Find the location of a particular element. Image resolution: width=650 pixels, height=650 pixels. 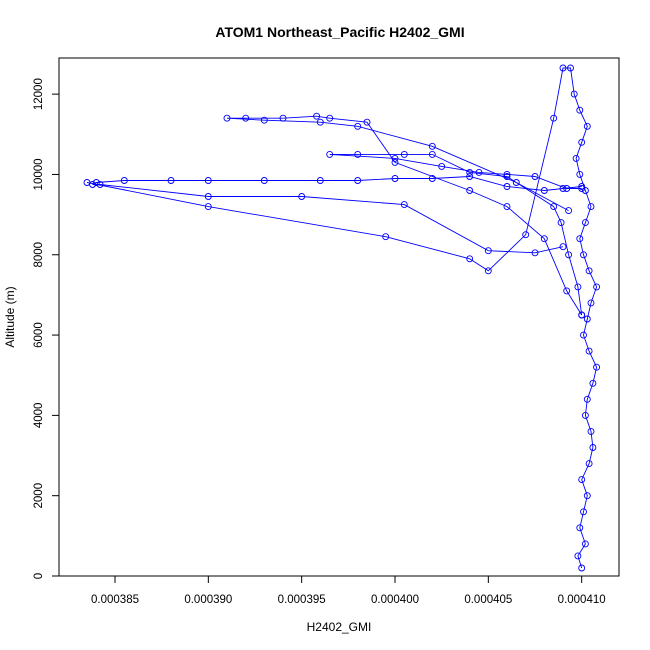

y-tick-label: 0 is located at coordinates (39, 576).